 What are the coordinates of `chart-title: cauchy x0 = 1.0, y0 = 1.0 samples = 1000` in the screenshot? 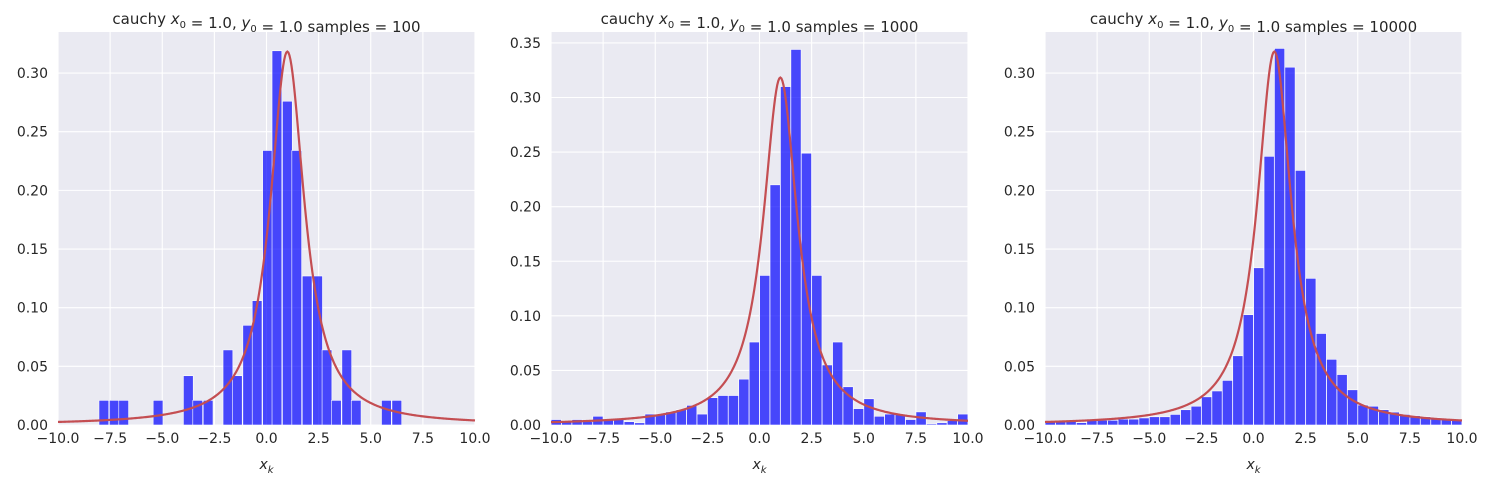 It's located at (760, 23).